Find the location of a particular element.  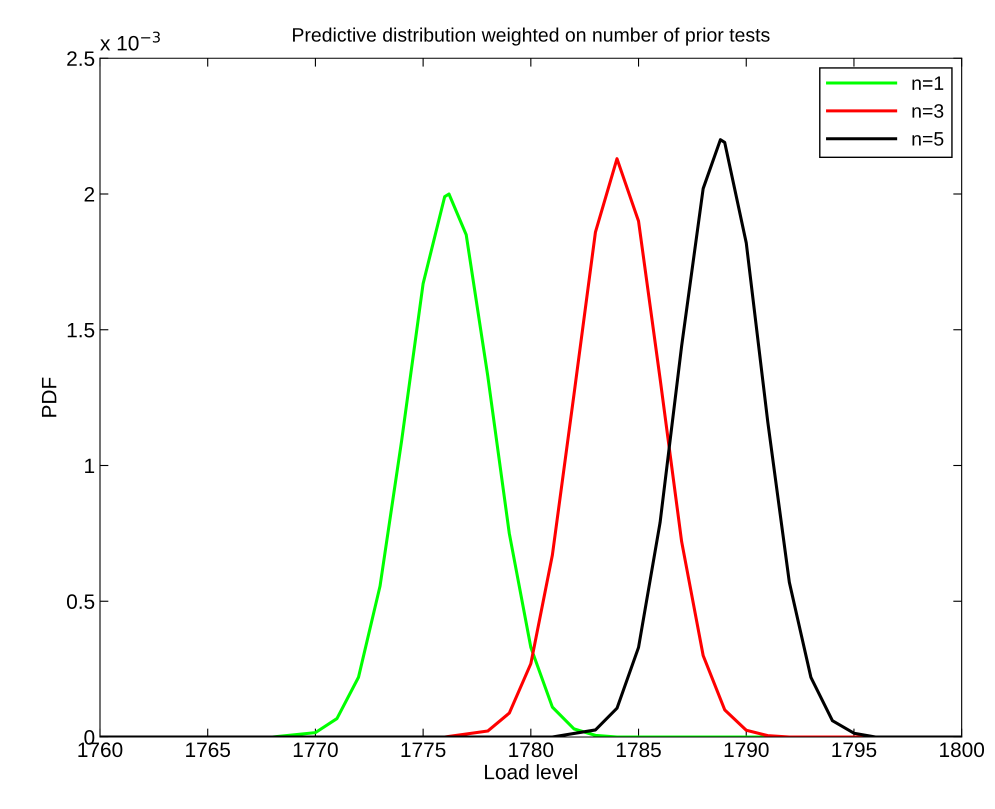

y-axis-title: PDF is located at coordinates (49, 397).